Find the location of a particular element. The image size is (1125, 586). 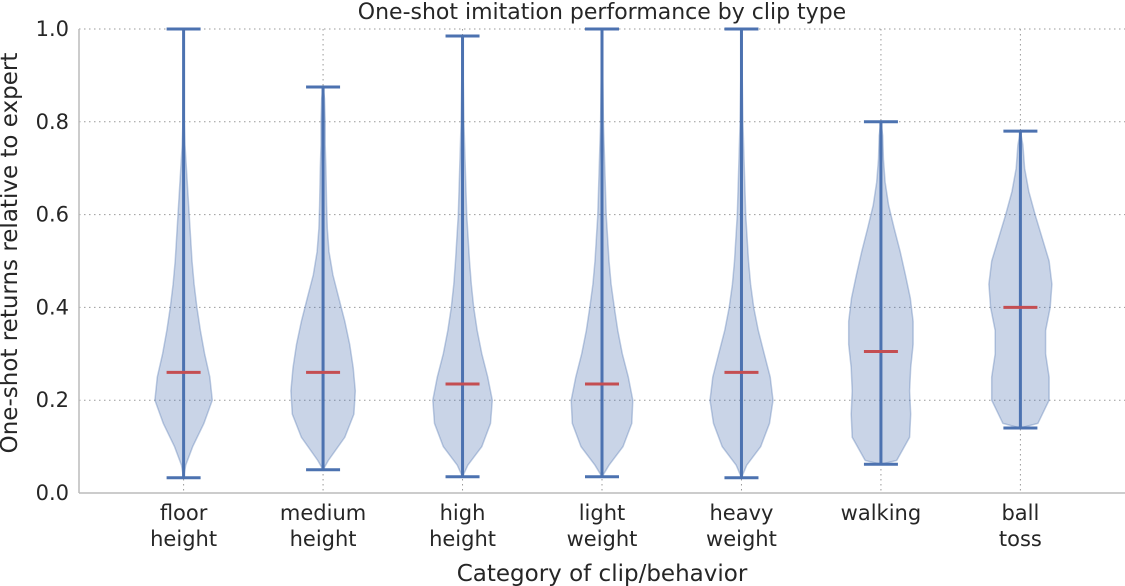

y-tick-label: 0.8 is located at coordinates (52, 122).